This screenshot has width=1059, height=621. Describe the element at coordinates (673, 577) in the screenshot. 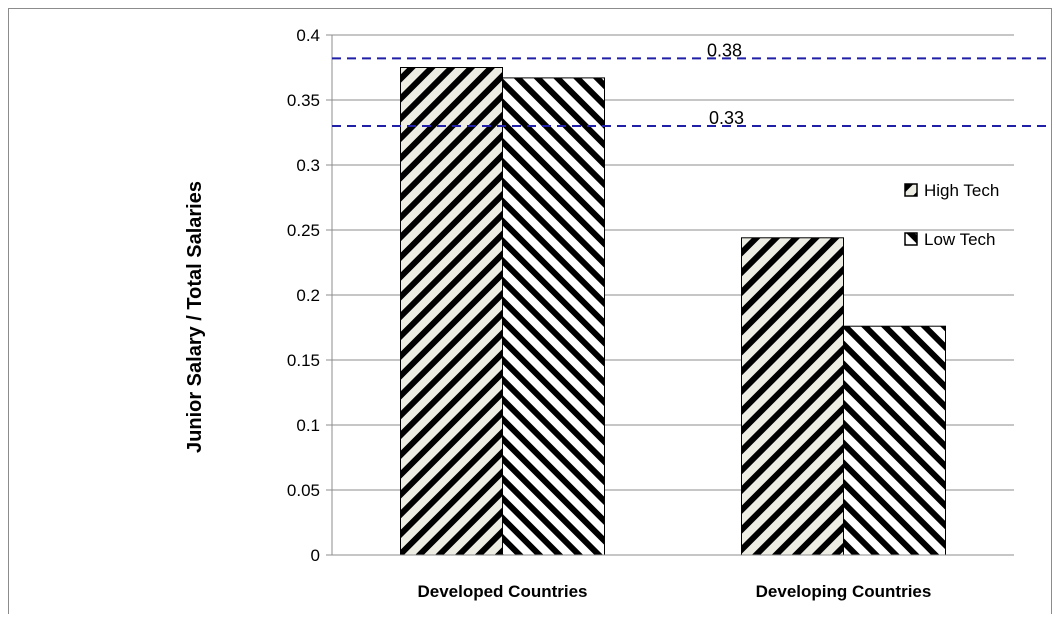

I see `x-axis-categories: Developed Countries Developing Countries` at that location.